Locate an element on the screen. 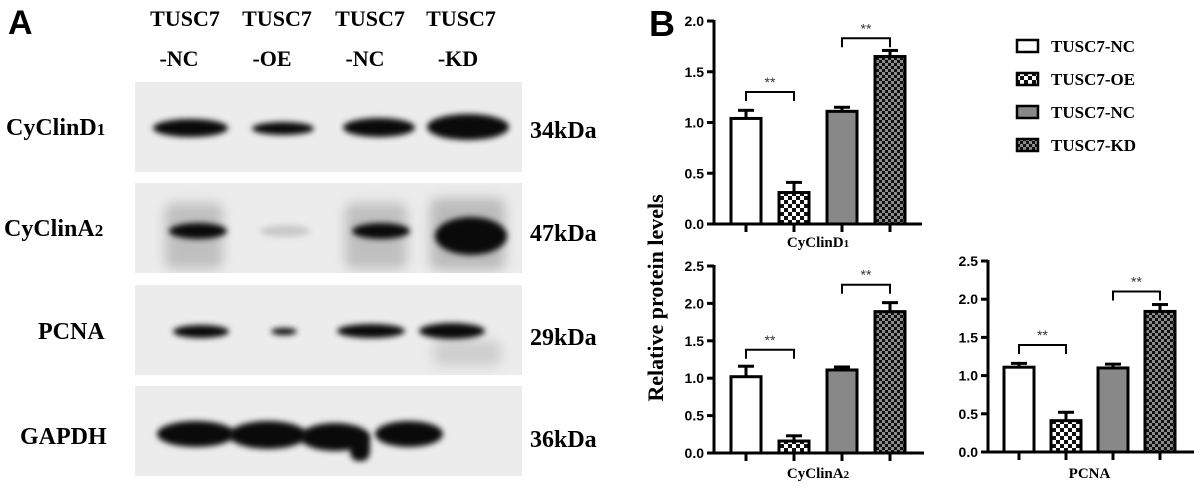  lane-3-line1: TUSC7 is located at coordinates (370, 18).